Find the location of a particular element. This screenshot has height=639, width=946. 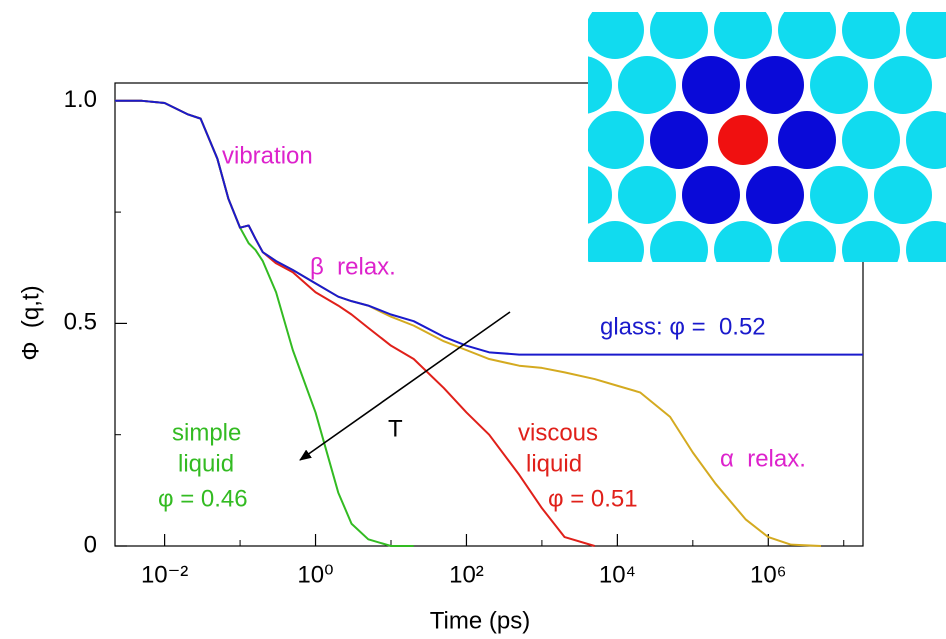

annotation: simple is located at coordinates (206, 432).